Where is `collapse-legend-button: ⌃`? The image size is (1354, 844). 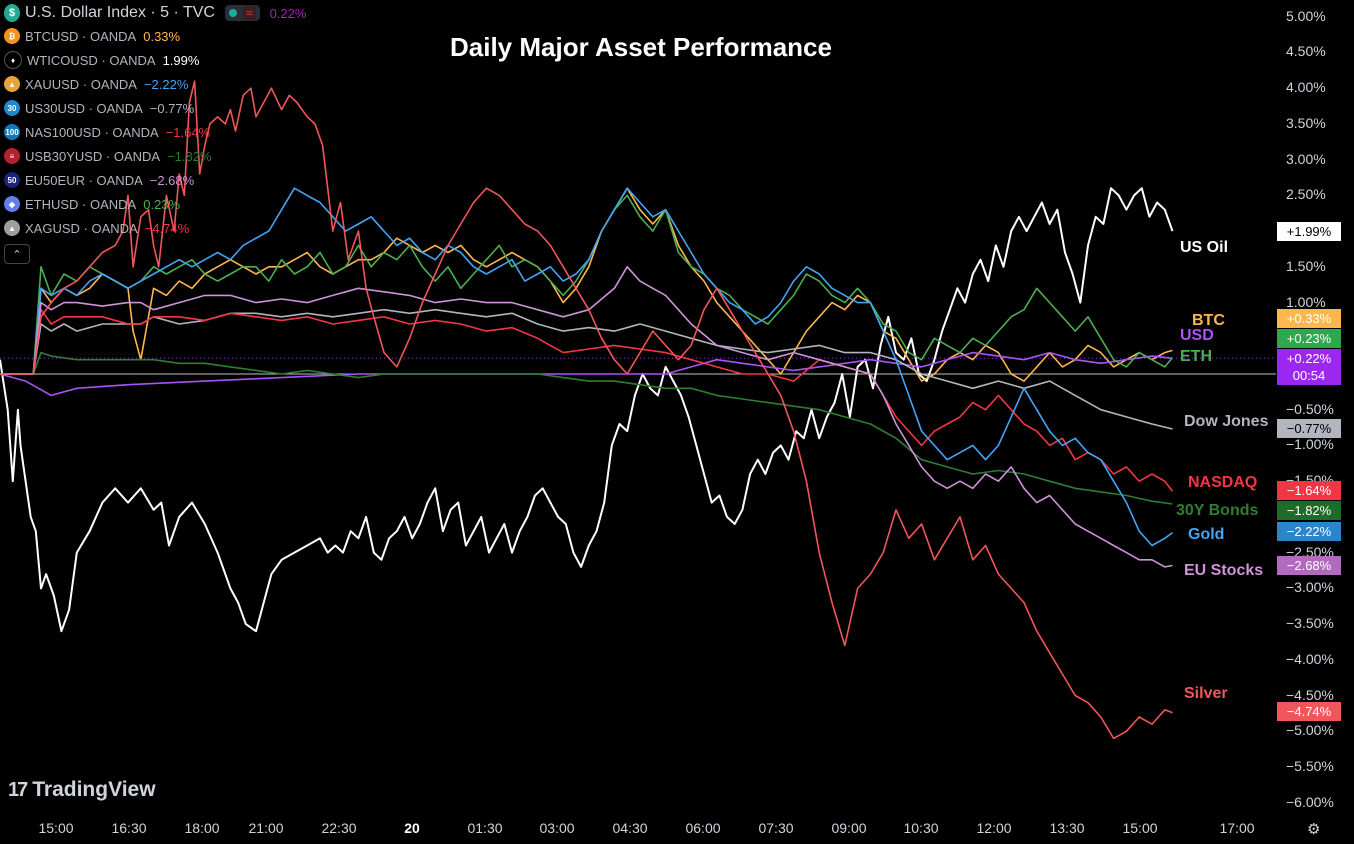
collapse-legend-button: ⌃ is located at coordinates (17, 254).